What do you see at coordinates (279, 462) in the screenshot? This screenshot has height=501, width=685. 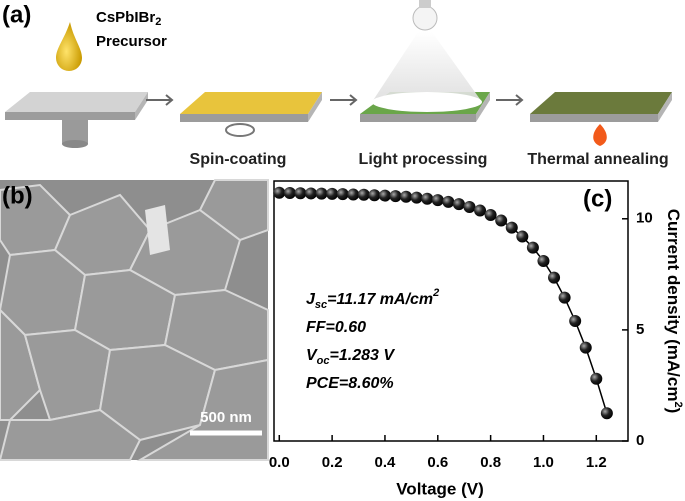 I see `x-tick-label: 0.0` at bounding box center [279, 462].